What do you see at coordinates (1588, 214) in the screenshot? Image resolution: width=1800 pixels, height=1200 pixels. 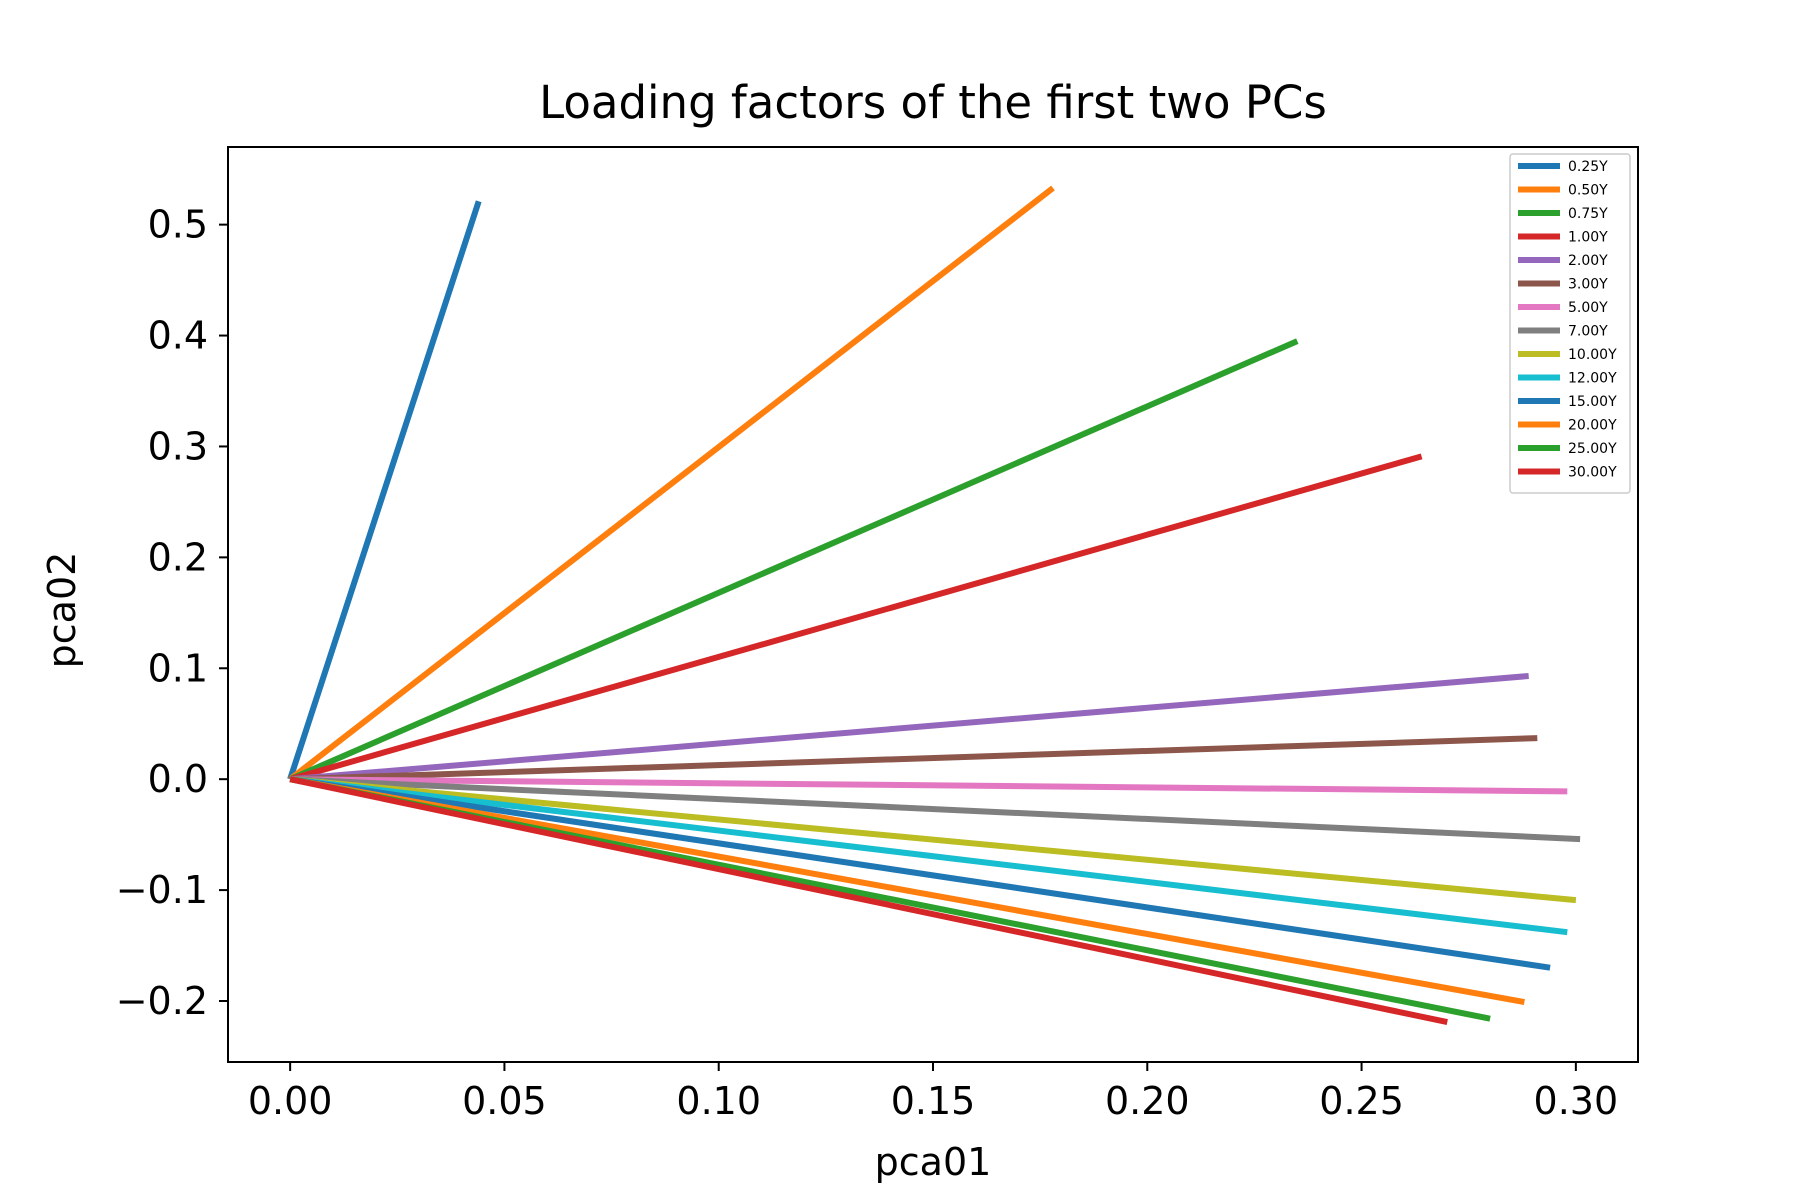 I see `legend-label: 0.75Y` at bounding box center [1588, 214].